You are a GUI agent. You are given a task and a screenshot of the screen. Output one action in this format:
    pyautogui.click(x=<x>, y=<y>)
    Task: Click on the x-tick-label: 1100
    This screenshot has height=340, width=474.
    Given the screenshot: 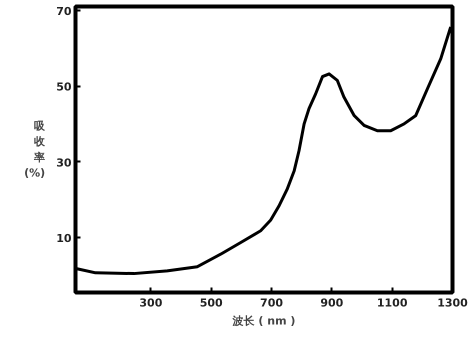 What is the action you would take?
    pyautogui.click(x=392, y=303)
    